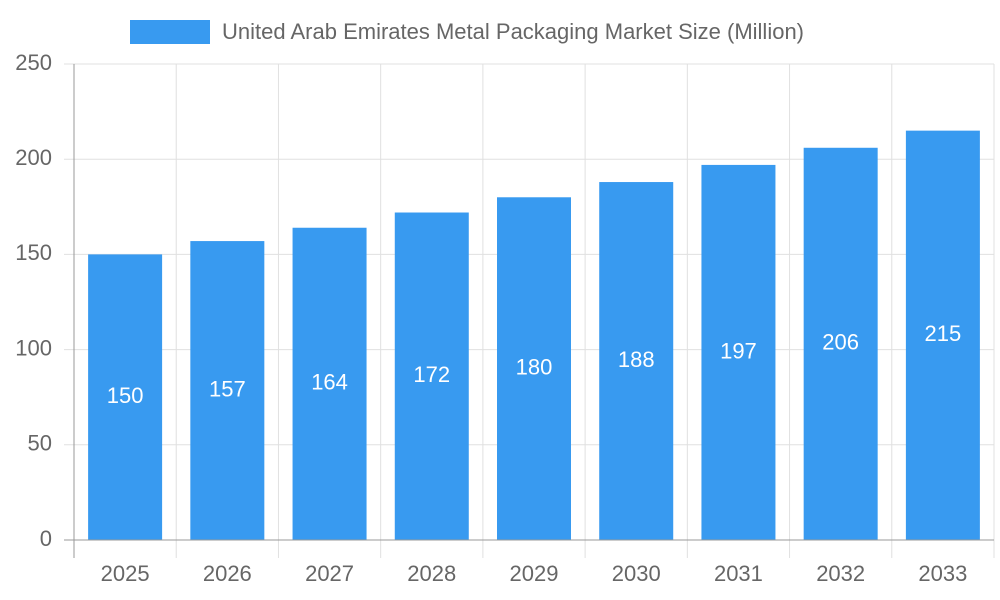 The width and height of the screenshot is (1000, 600). I want to click on x-tick-label: 2028, so click(431, 573).